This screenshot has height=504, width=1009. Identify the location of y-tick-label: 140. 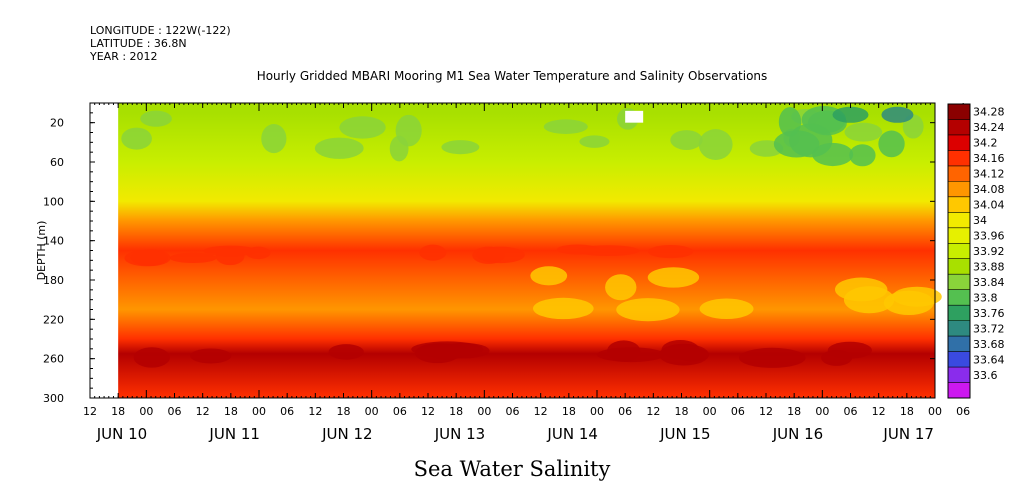
(53, 241).